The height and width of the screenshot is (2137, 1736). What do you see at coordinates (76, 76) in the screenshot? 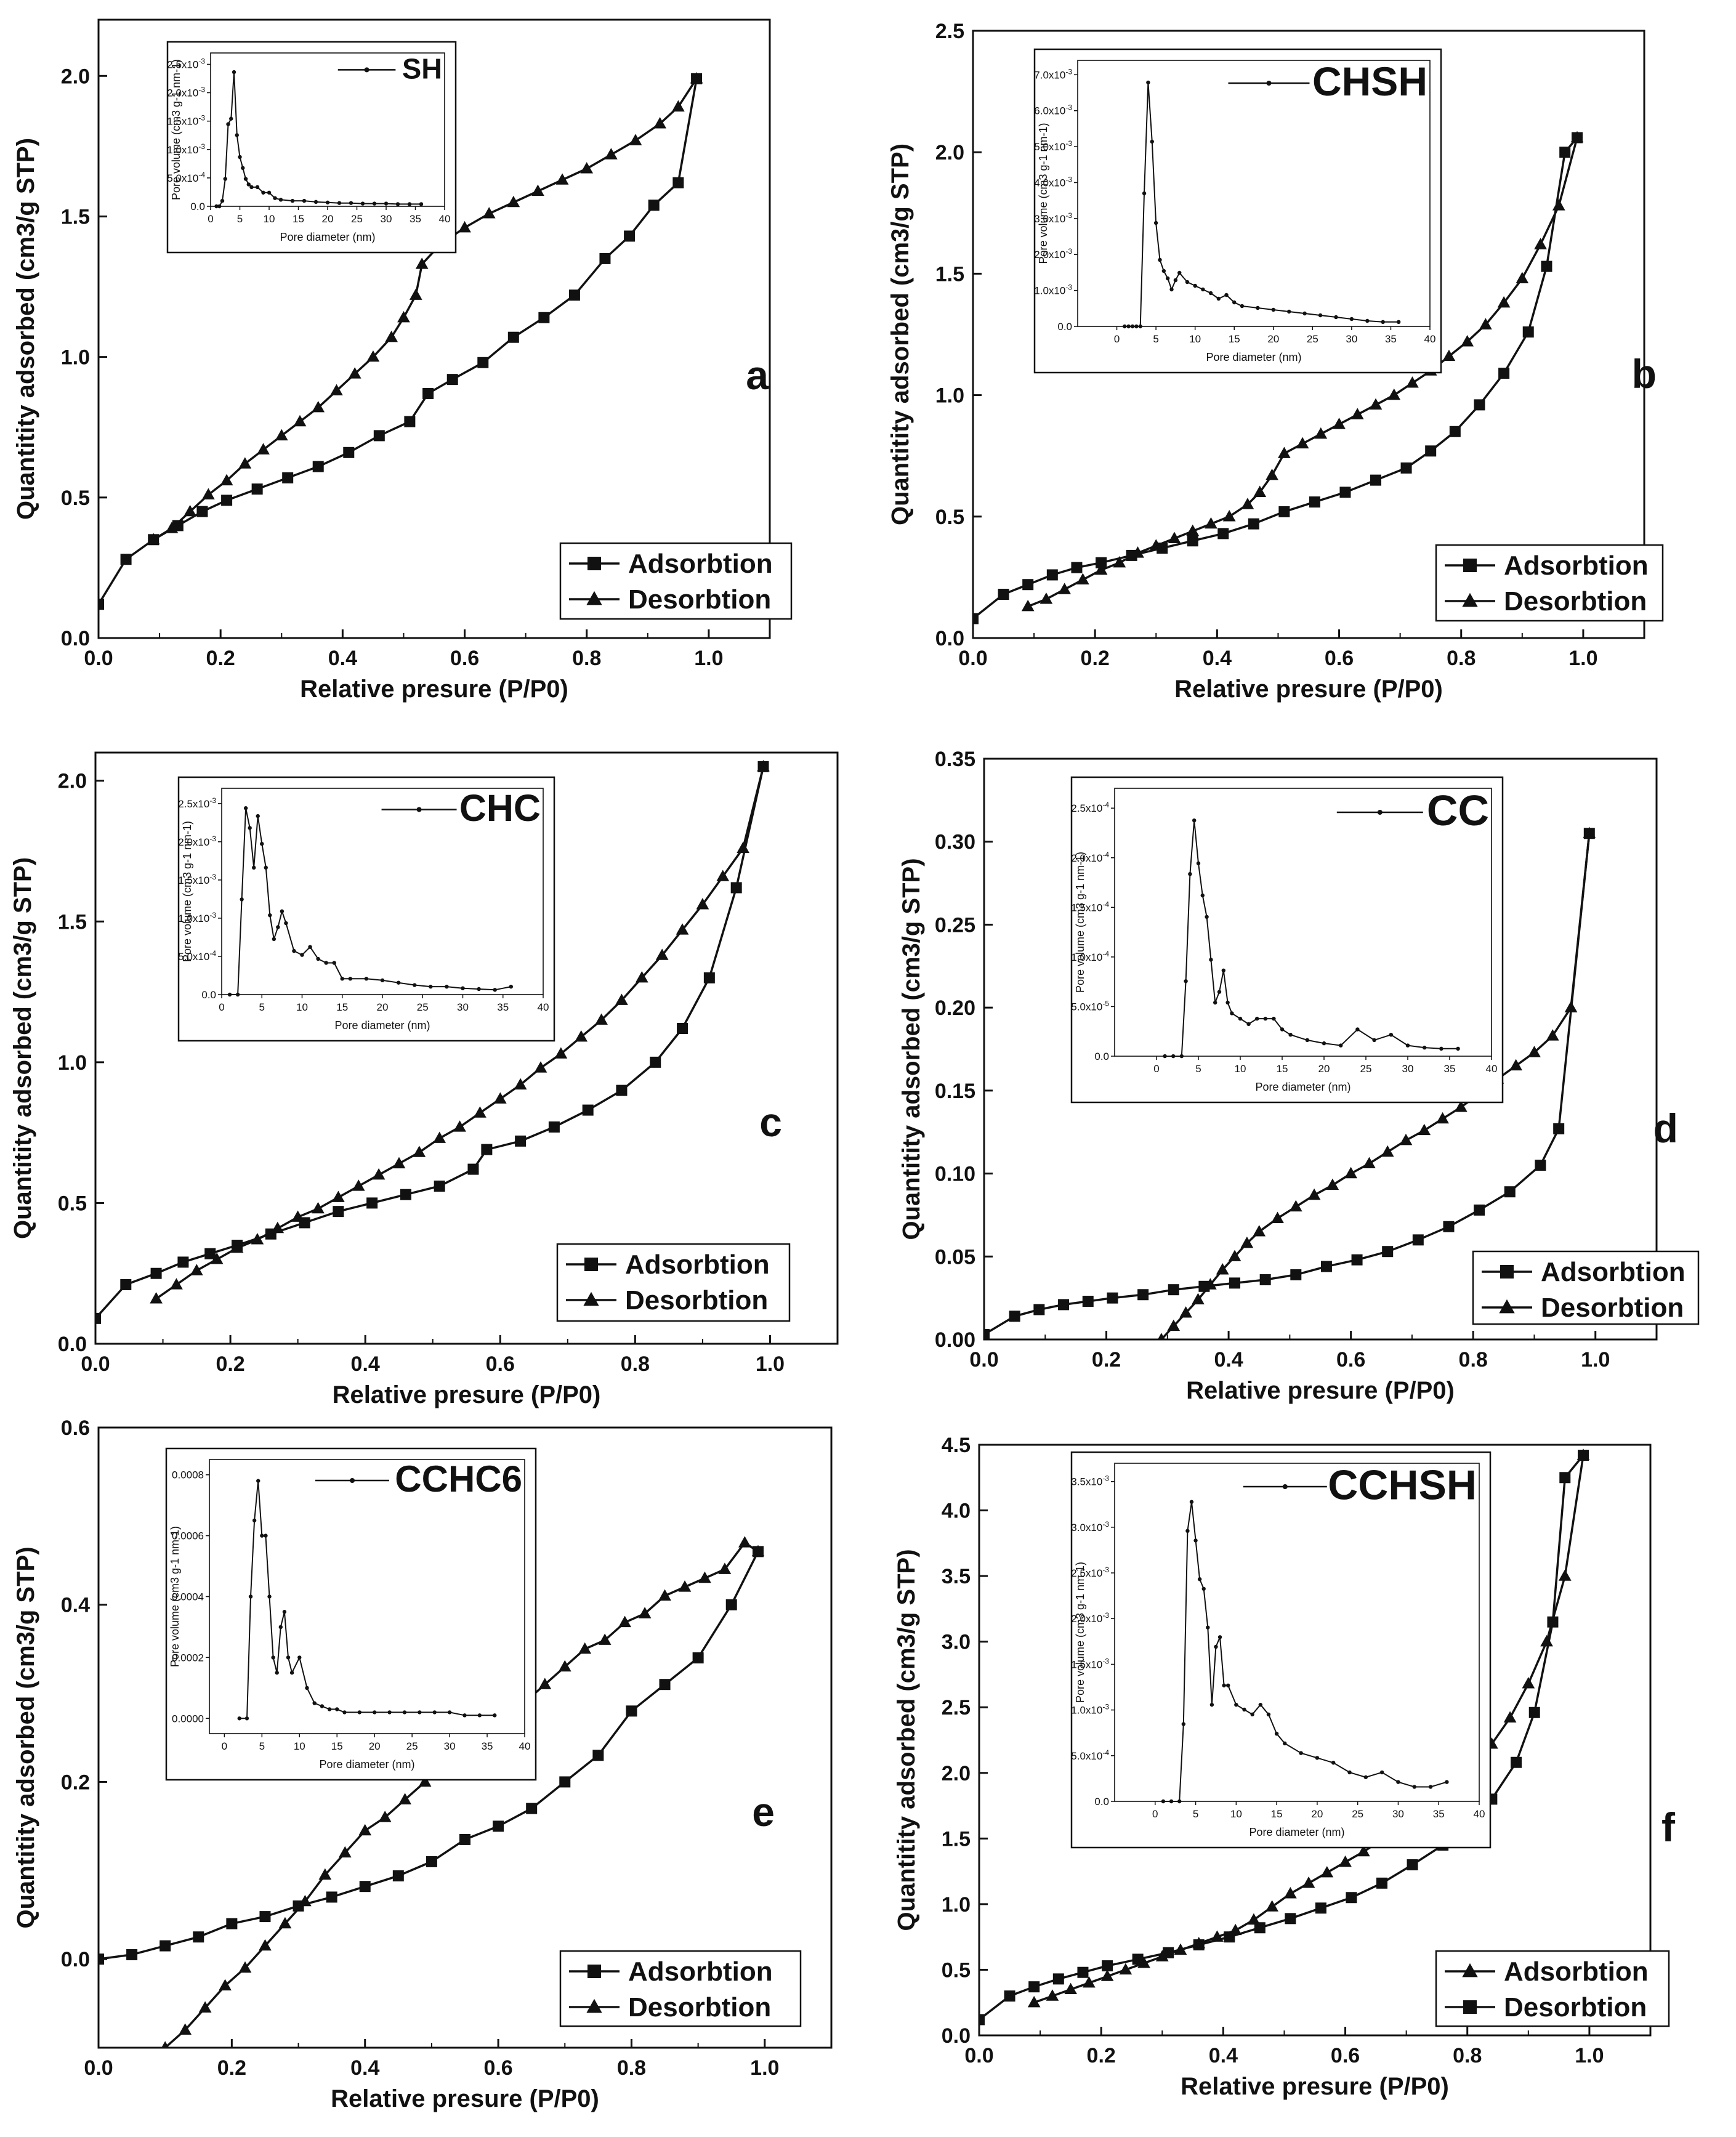
I see `y-tick-label: 2.0` at bounding box center [76, 76].